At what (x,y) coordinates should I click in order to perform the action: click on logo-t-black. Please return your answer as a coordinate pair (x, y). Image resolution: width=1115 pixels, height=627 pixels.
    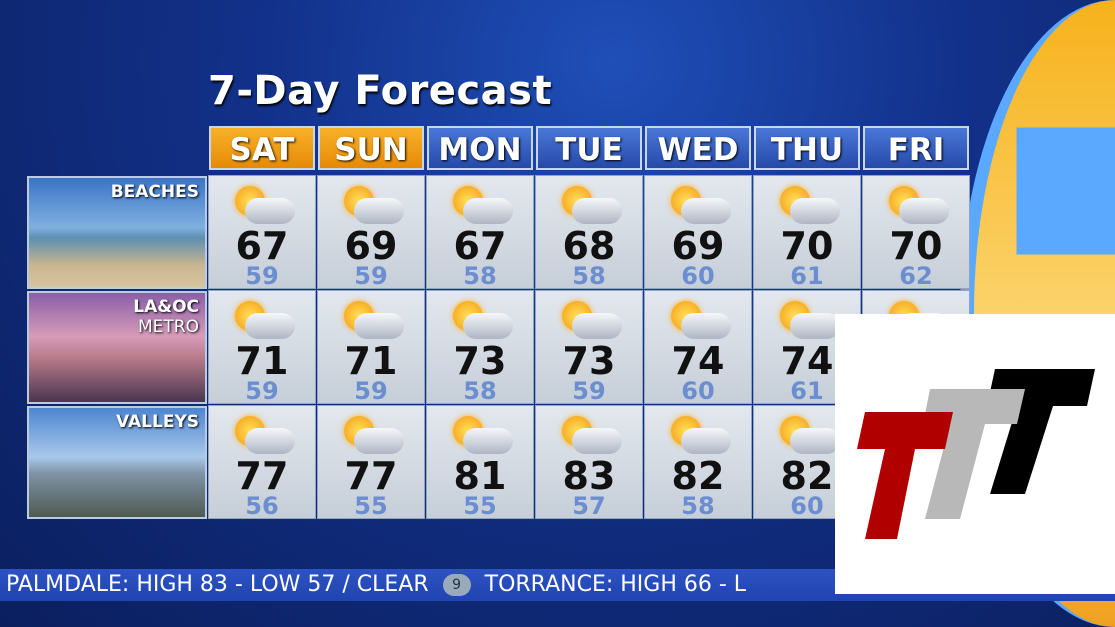
    Looking at the image, I should click on (1041, 431).